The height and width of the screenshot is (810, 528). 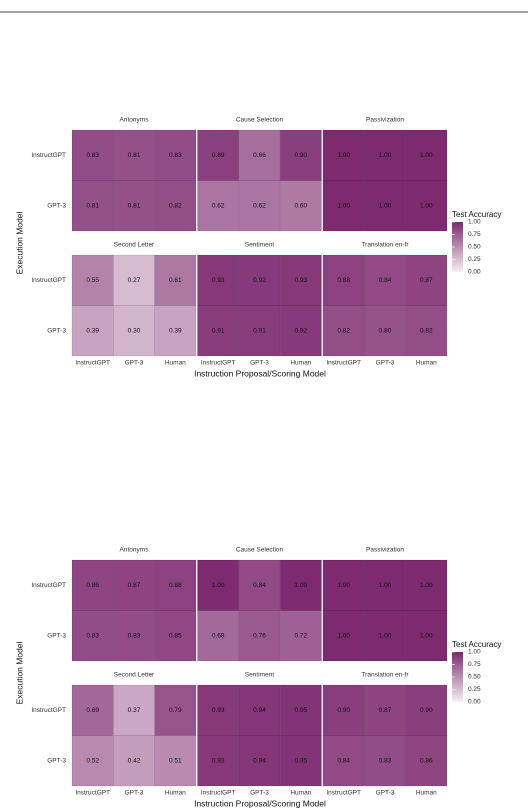 What do you see at coordinates (301, 330) in the screenshot?
I see `cell-label: 0.92` at bounding box center [301, 330].